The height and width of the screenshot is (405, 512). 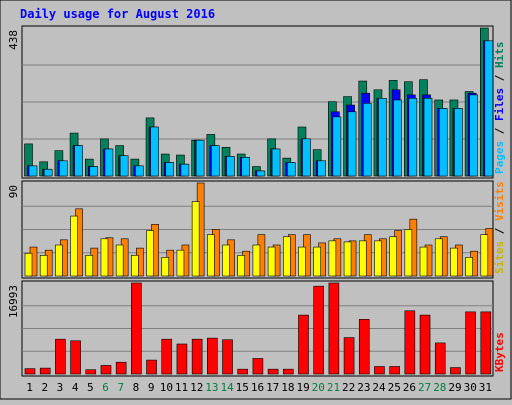 What do you see at coordinates (333, 387) in the screenshot?
I see `x-tick-label: 21` at bounding box center [333, 387].